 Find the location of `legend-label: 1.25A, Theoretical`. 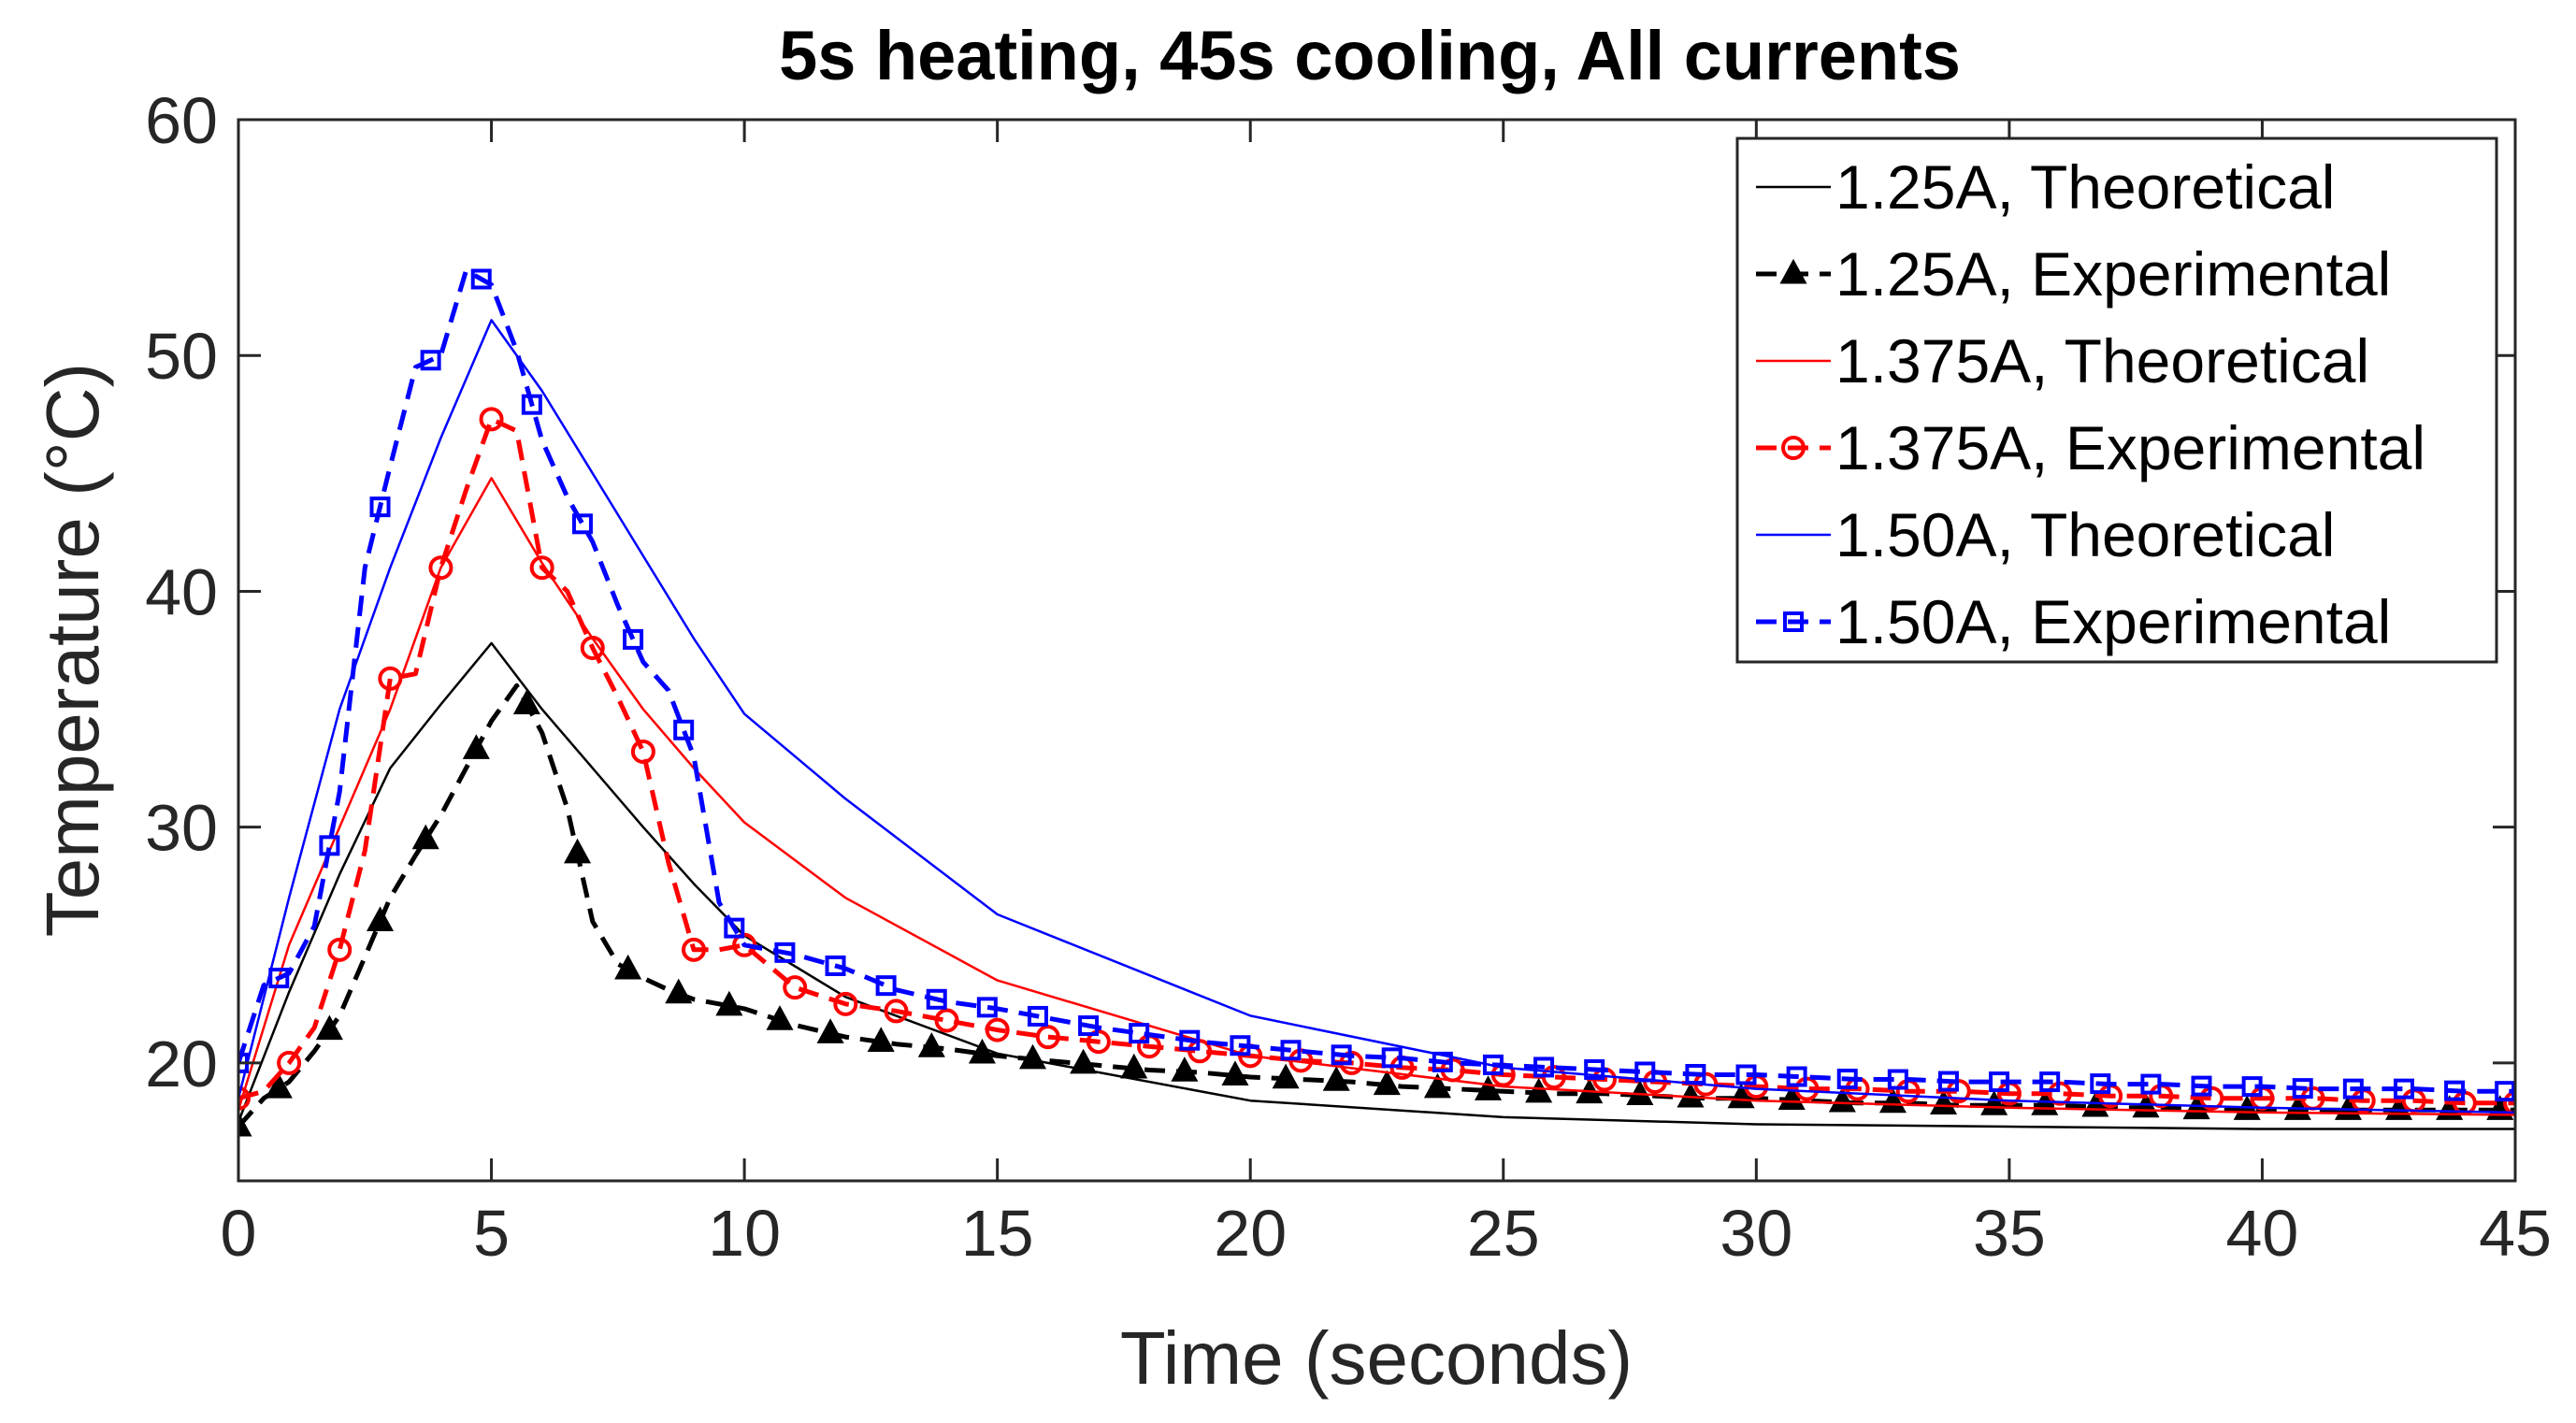

legend-label: 1.25A, Theoretical is located at coordinates (2085, 187).